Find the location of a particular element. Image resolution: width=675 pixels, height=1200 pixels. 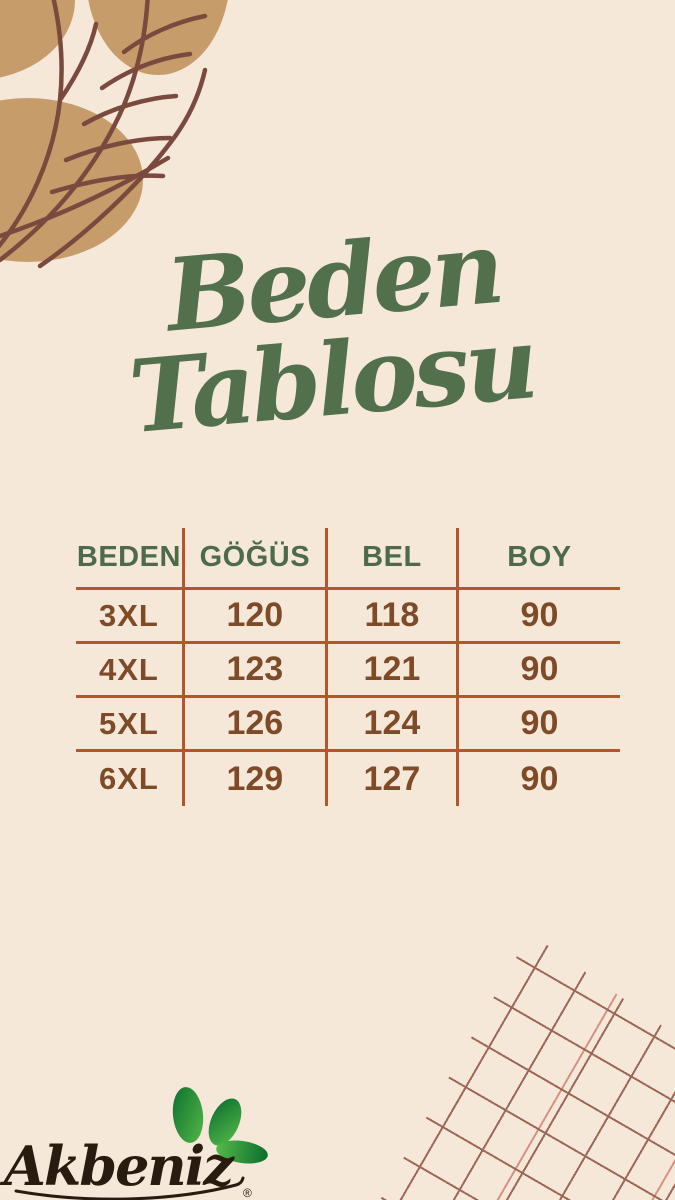

gogus-value: 120 is located at coordinates (256, 617).